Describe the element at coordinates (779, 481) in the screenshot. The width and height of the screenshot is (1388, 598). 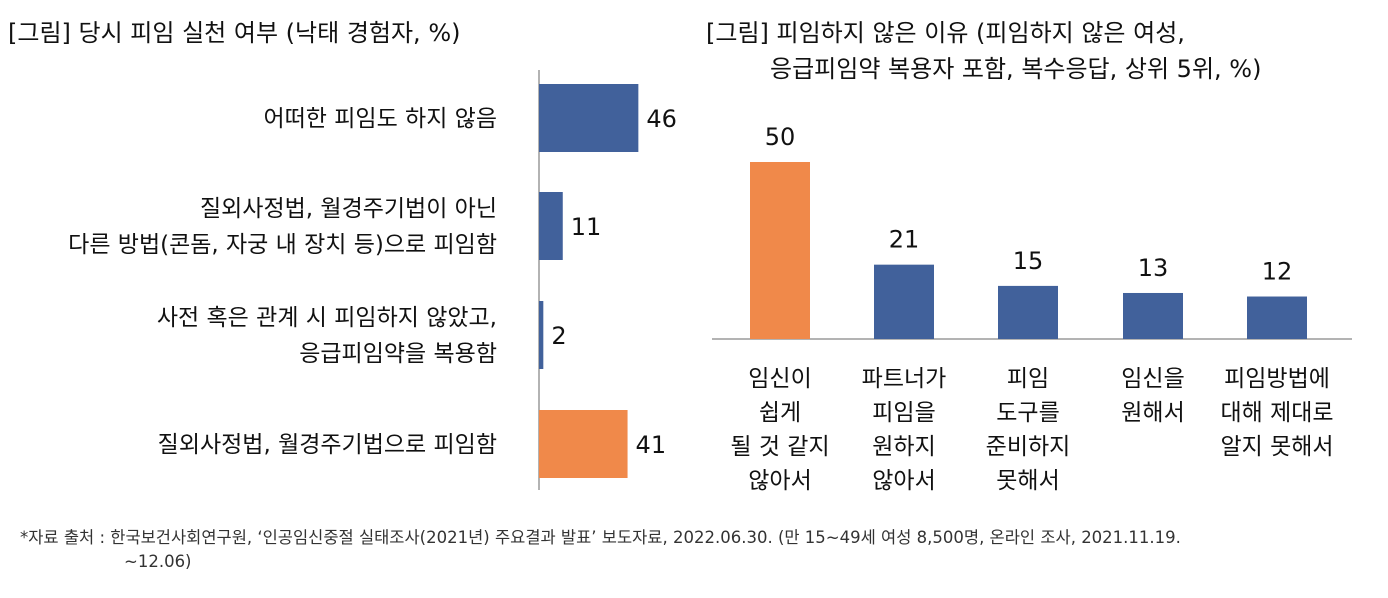
I see `right-category-label-0-3: 않아서` at that location.